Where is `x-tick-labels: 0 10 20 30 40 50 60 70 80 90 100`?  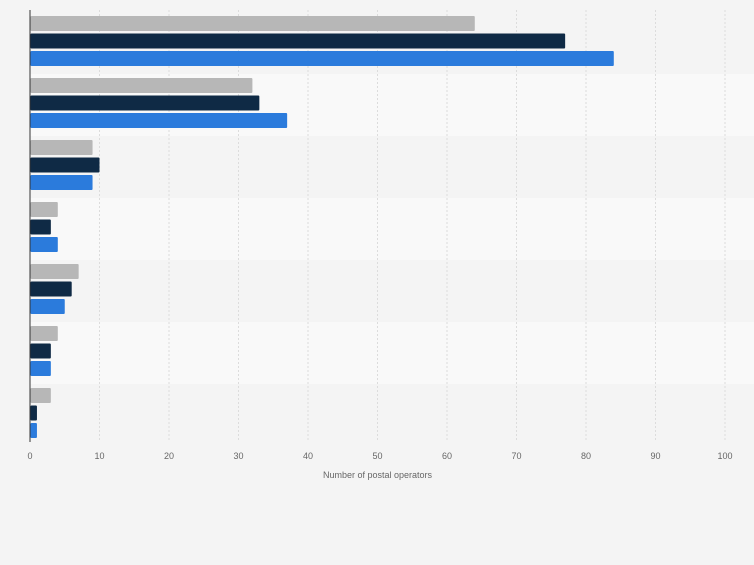
x-tick-labels: 0 10 20 30 40 50 60 70 80 90 100 is located at coordinates (379, 456).